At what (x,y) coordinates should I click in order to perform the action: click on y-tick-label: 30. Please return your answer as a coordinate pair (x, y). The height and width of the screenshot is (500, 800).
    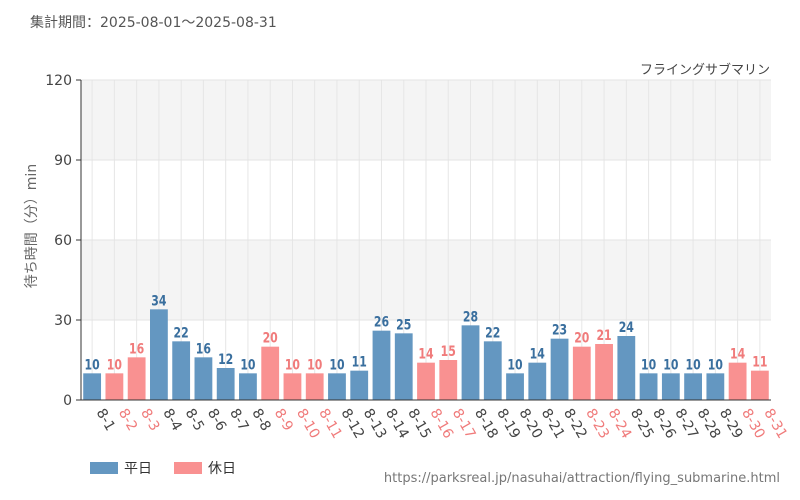
    Looking at the image, I should click on (63, 321).